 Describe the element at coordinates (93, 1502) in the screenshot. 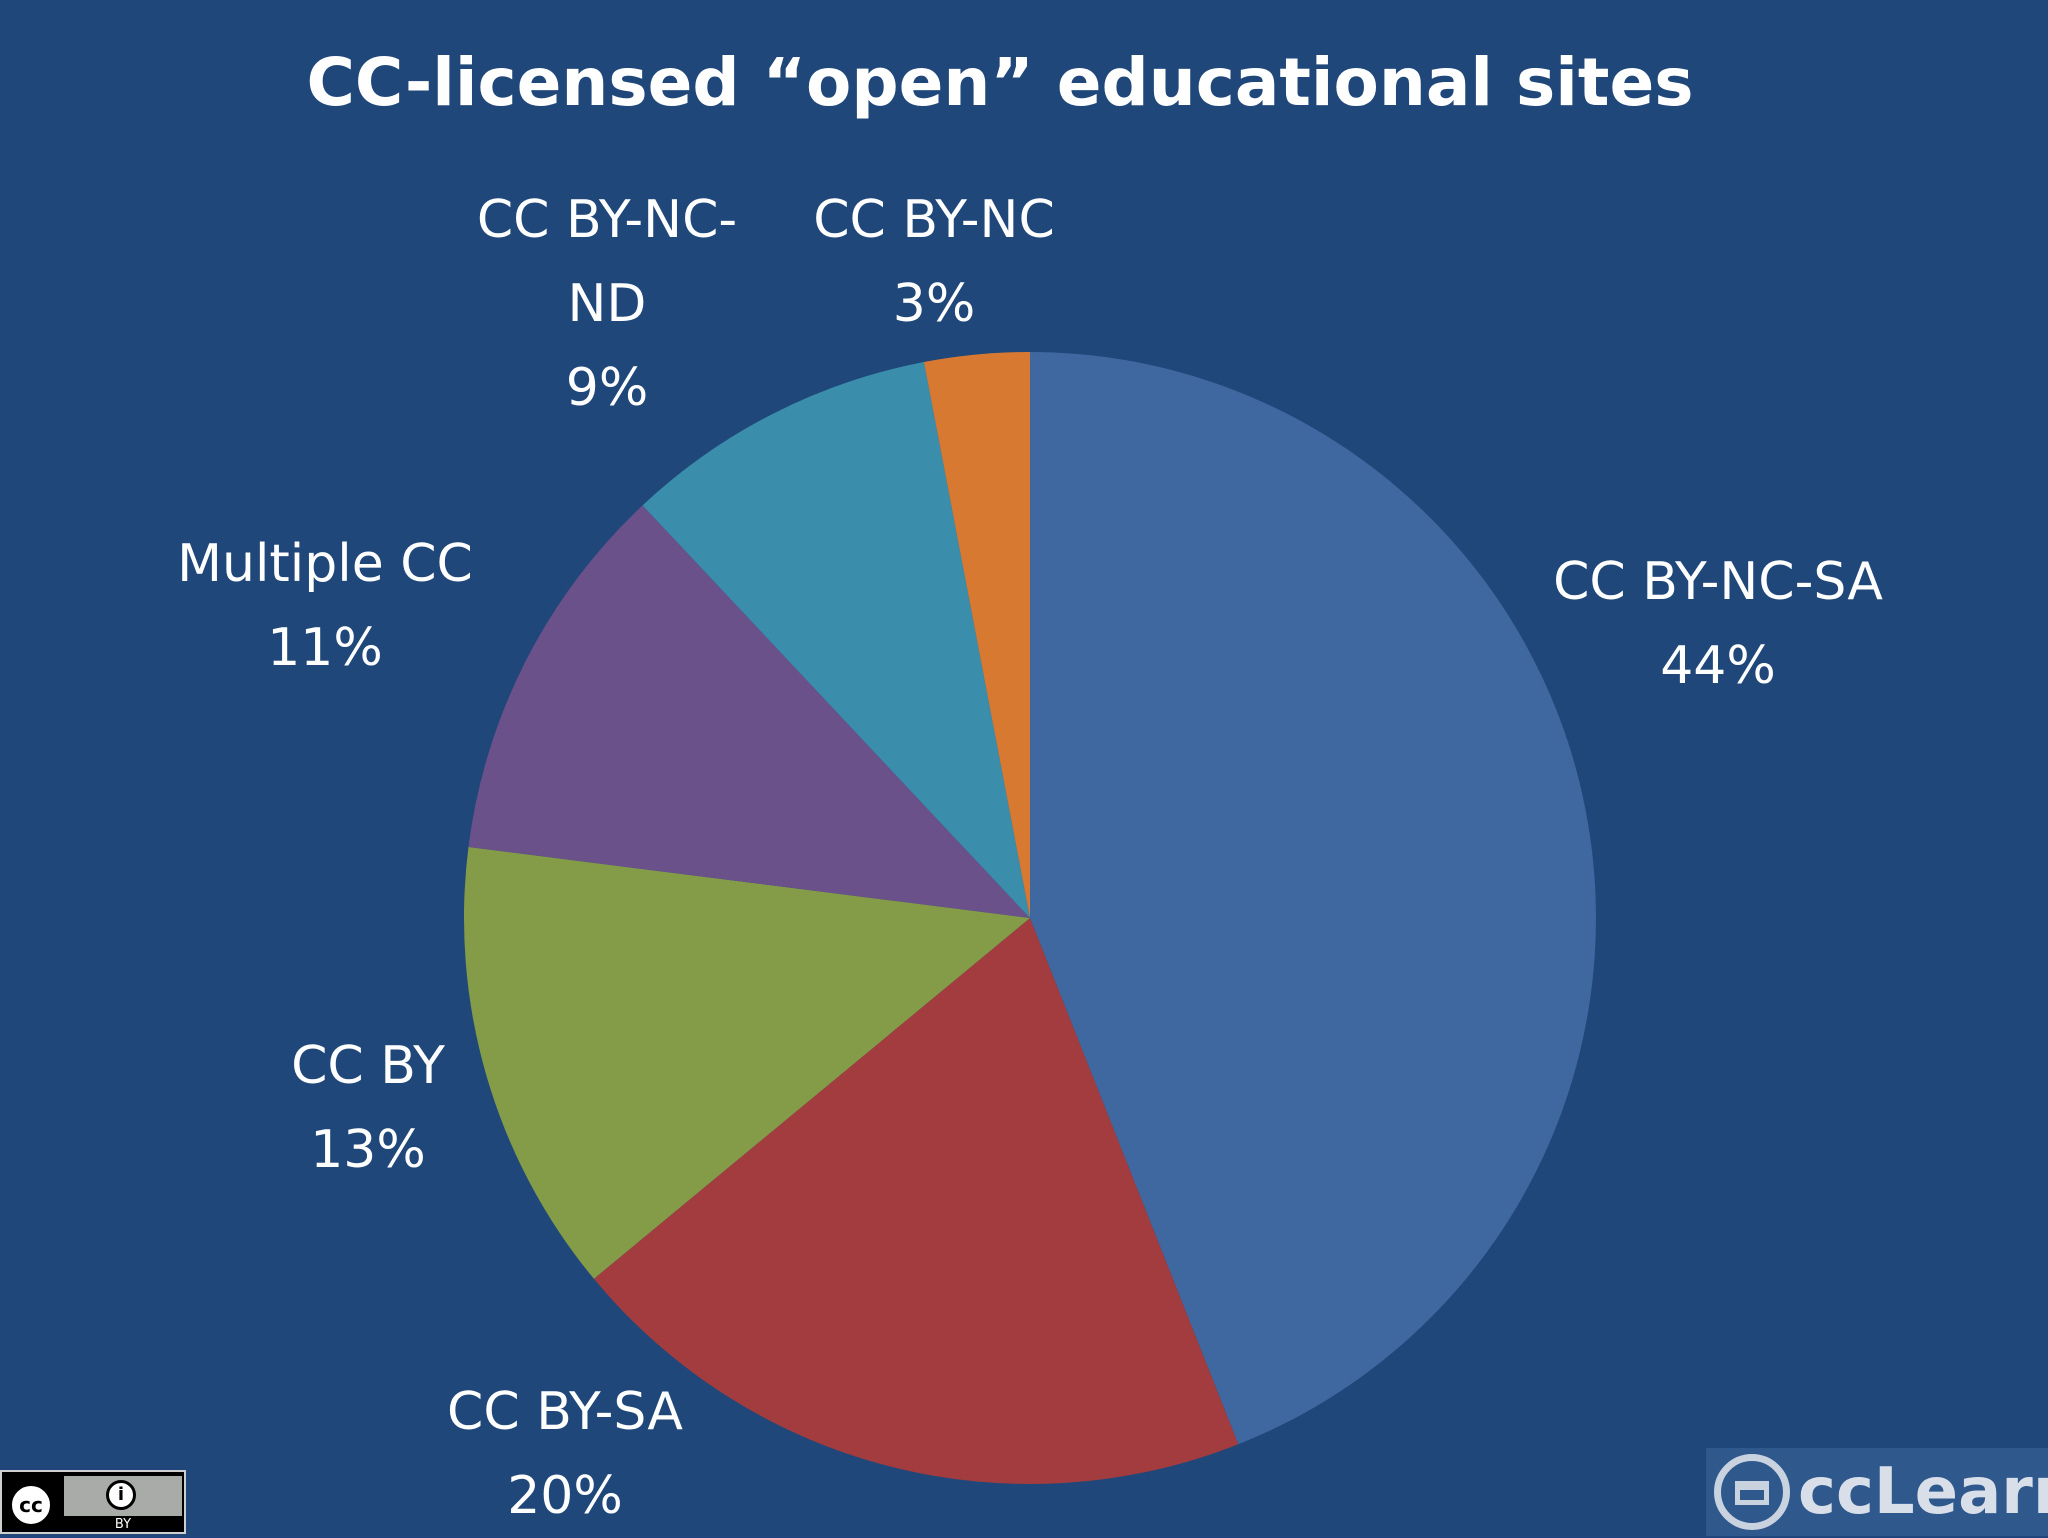

I see `cc-by-license-badge: cc i BY` at that location.